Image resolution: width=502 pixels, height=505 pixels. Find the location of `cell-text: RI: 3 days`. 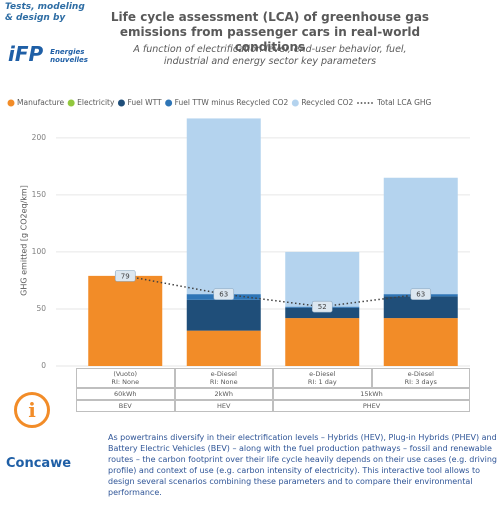

cell-text: RI: 3 days is located at coordinates (420, 382).